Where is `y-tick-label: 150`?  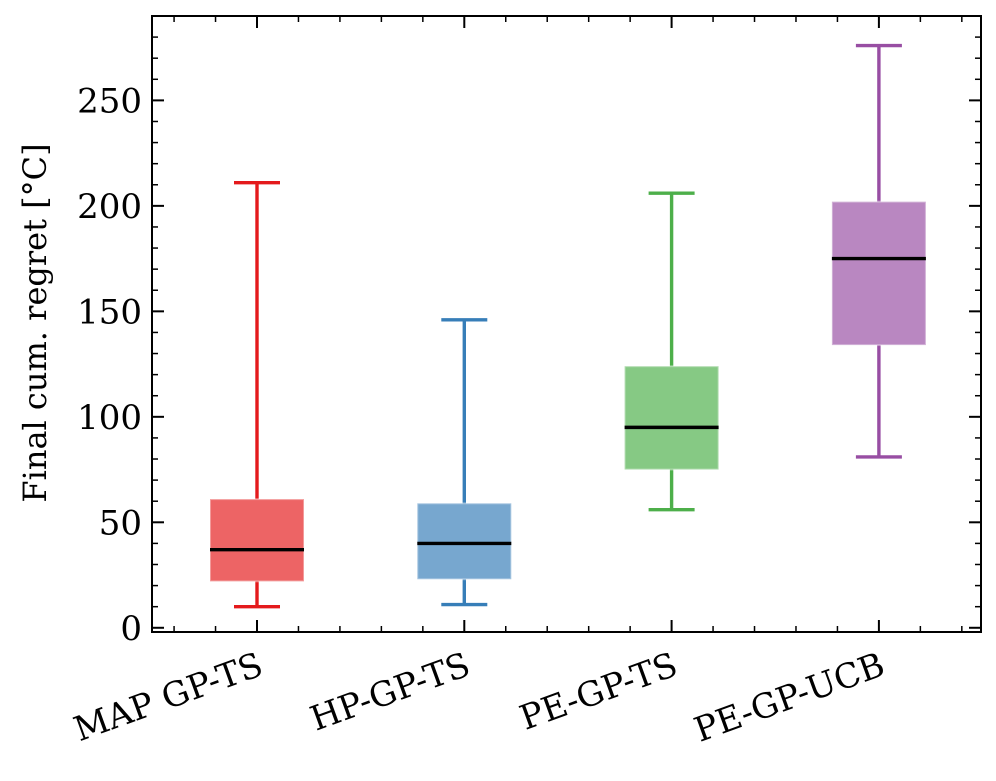 y-tick-label: 150 is located at coordinates (109, 312).